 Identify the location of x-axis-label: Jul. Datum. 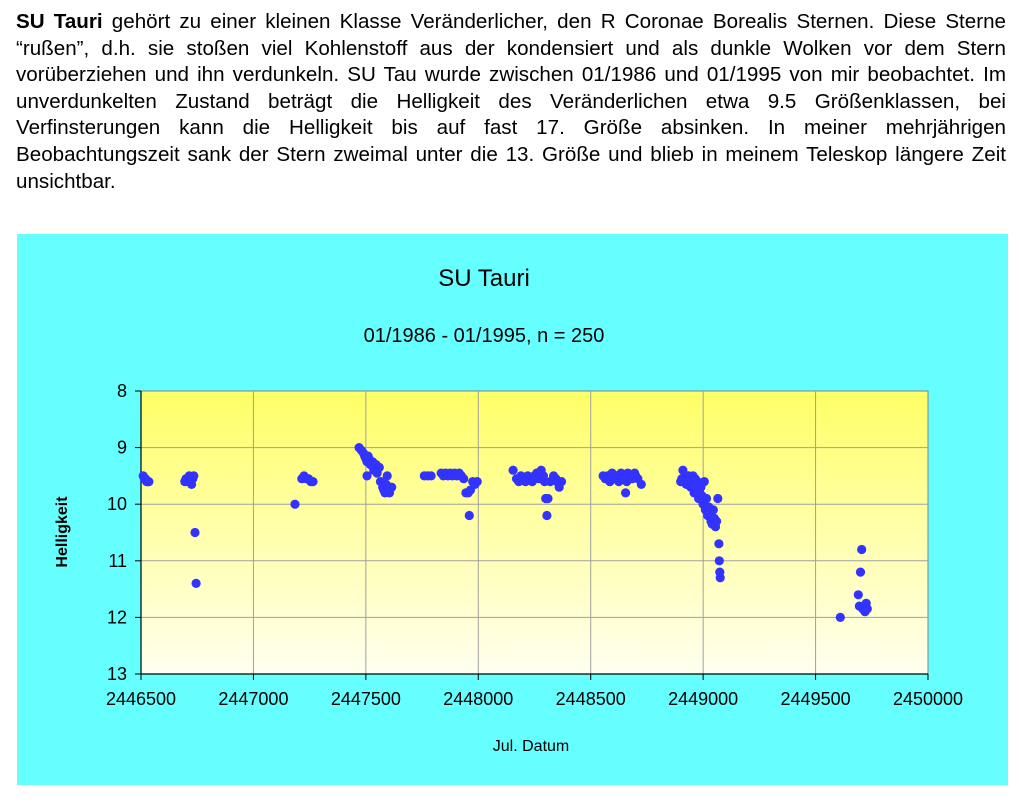
(531, 746).